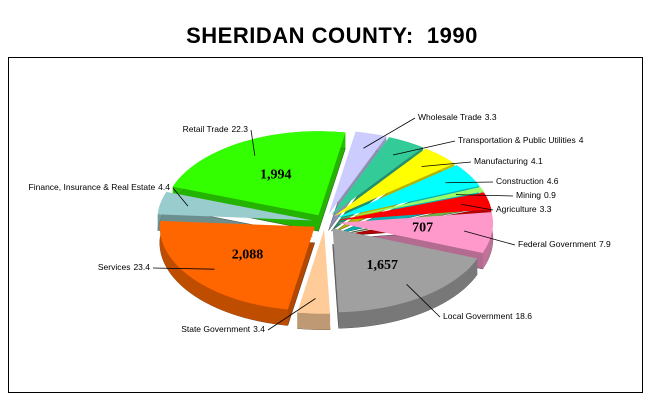 The height and width of the screenshot is (400, 650). I want to click on slice-label: Services 23.4, so click(124, 267).